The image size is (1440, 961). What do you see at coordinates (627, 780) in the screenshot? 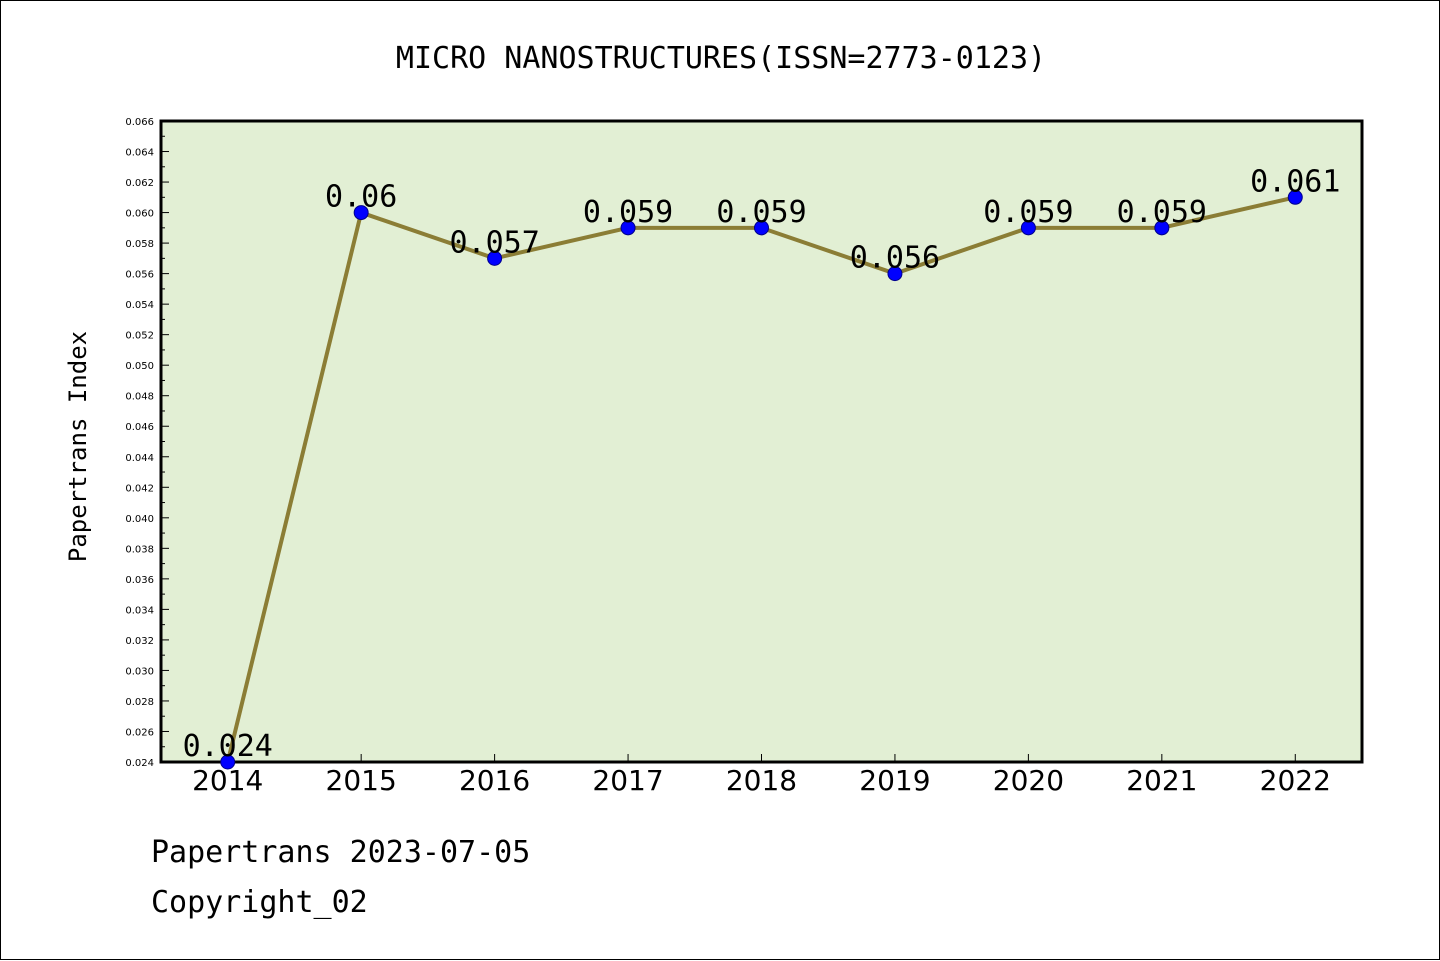
I see `x-tick-label: 2017` at bounding box center [627, 780].